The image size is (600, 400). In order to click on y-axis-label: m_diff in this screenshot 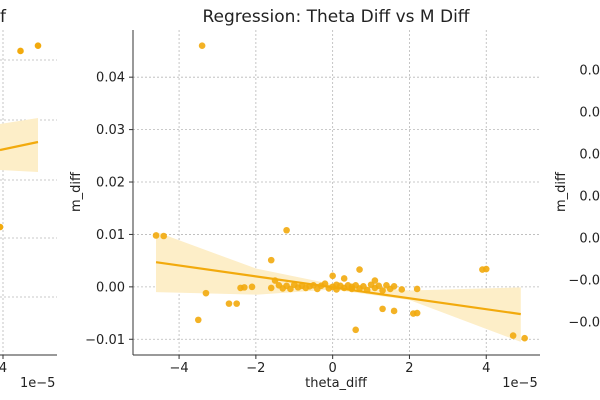, I will do `click(76, 191)`.